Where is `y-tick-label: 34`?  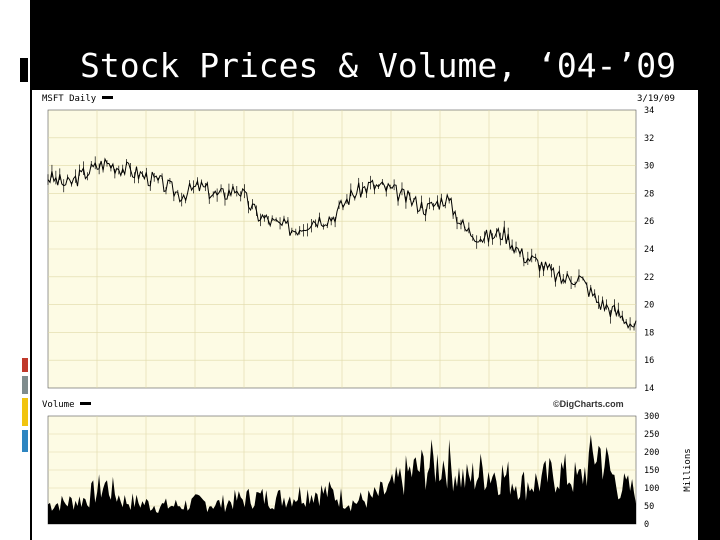
y-tick-label: 34 is located at coordinates (649, 111).